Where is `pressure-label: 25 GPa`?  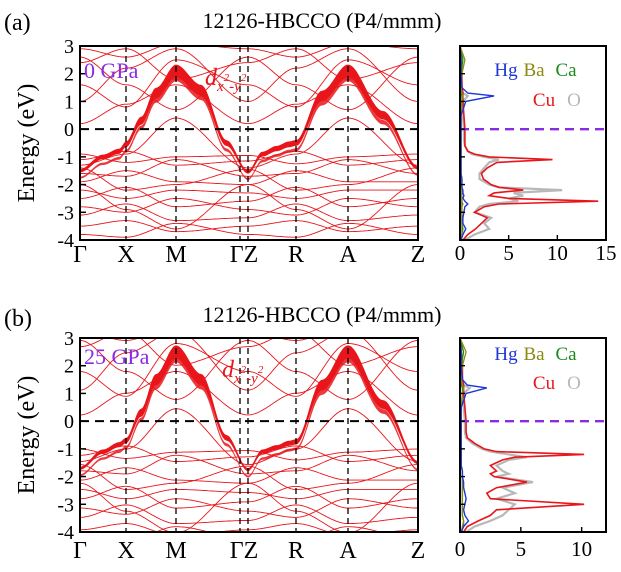 pressure-label: 25 GPa is located at coordinates (117, 356).